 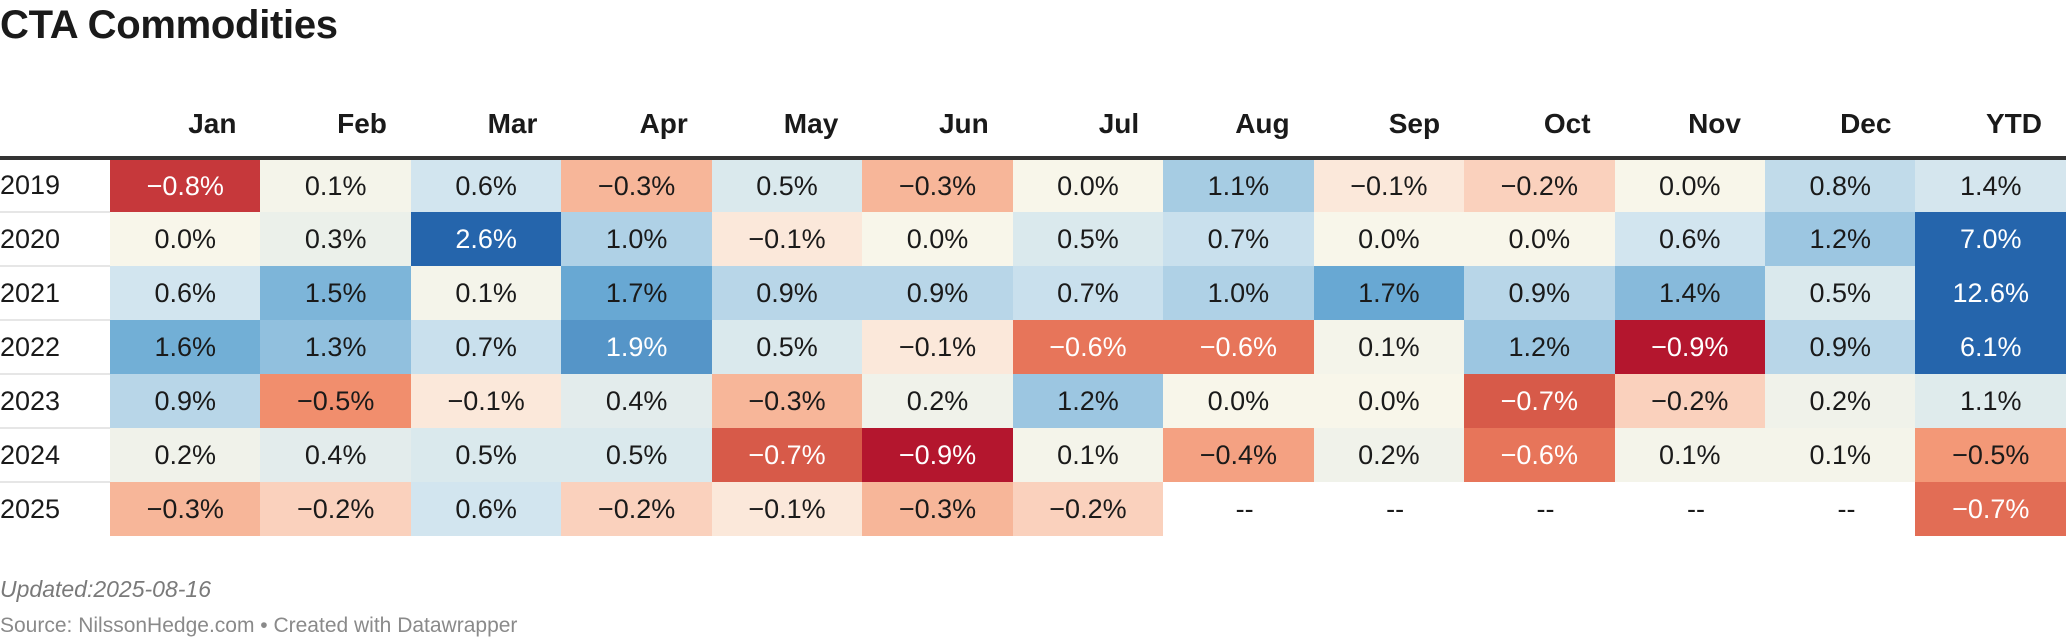 I want to click on heatmap-cell-2023-sep: 0.0%, so click(x=1389, y=401).